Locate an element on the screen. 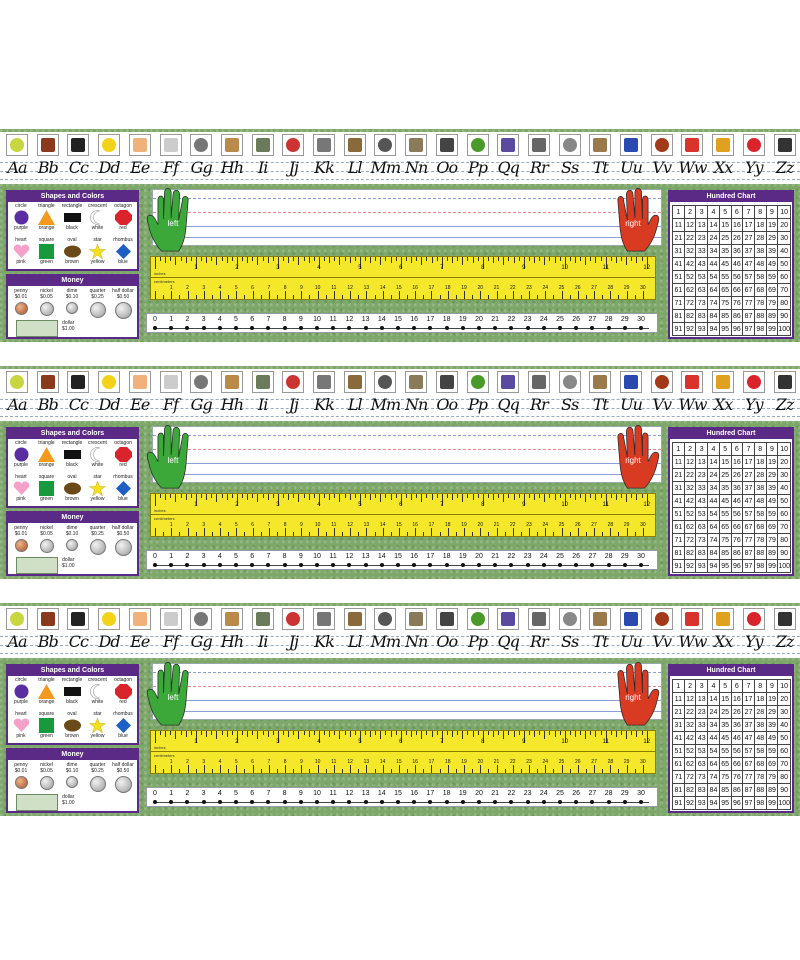  shape-name: circle is located at coordinates (21, 680).